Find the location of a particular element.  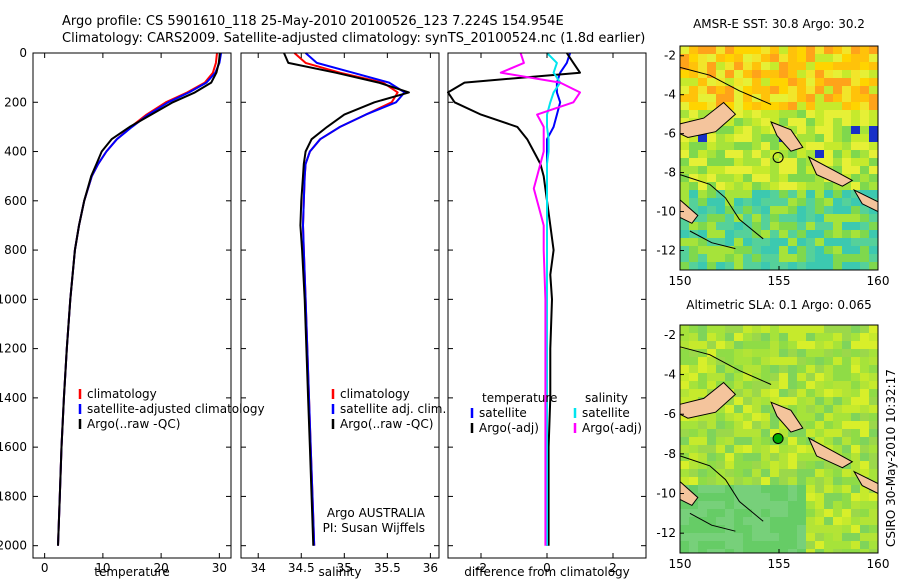

salinity-legend-label: satellite adj. clim. is located at coordinates (393, 409).